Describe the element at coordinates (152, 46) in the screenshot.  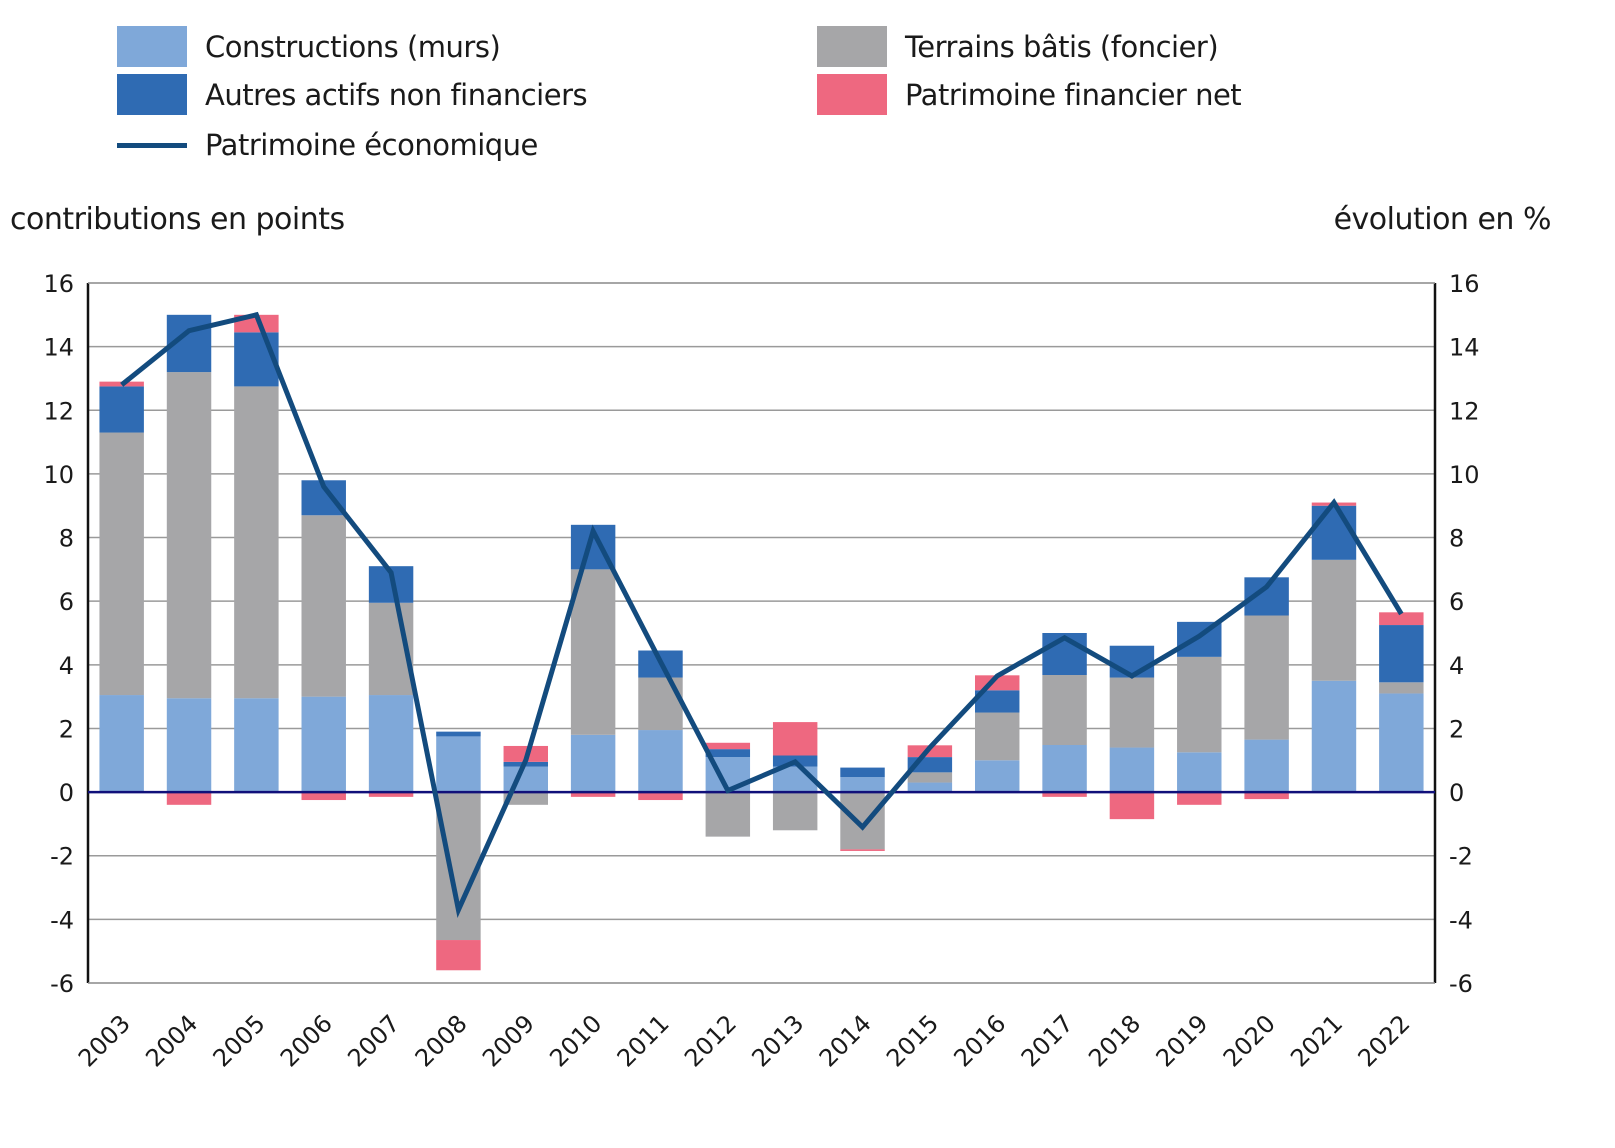
I see `legend-swatch-constructions` at that location.